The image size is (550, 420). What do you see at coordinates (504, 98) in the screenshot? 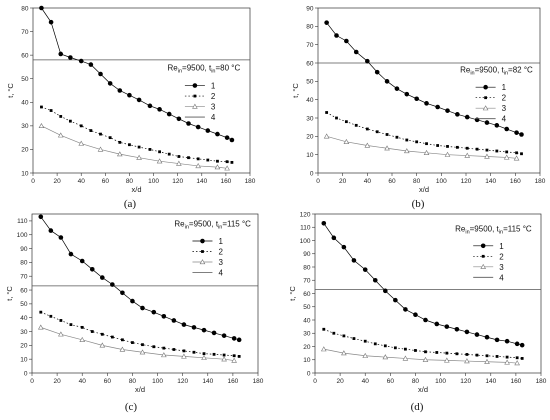
I see `legend-label-2: 2` at bounding box center [504, 98].